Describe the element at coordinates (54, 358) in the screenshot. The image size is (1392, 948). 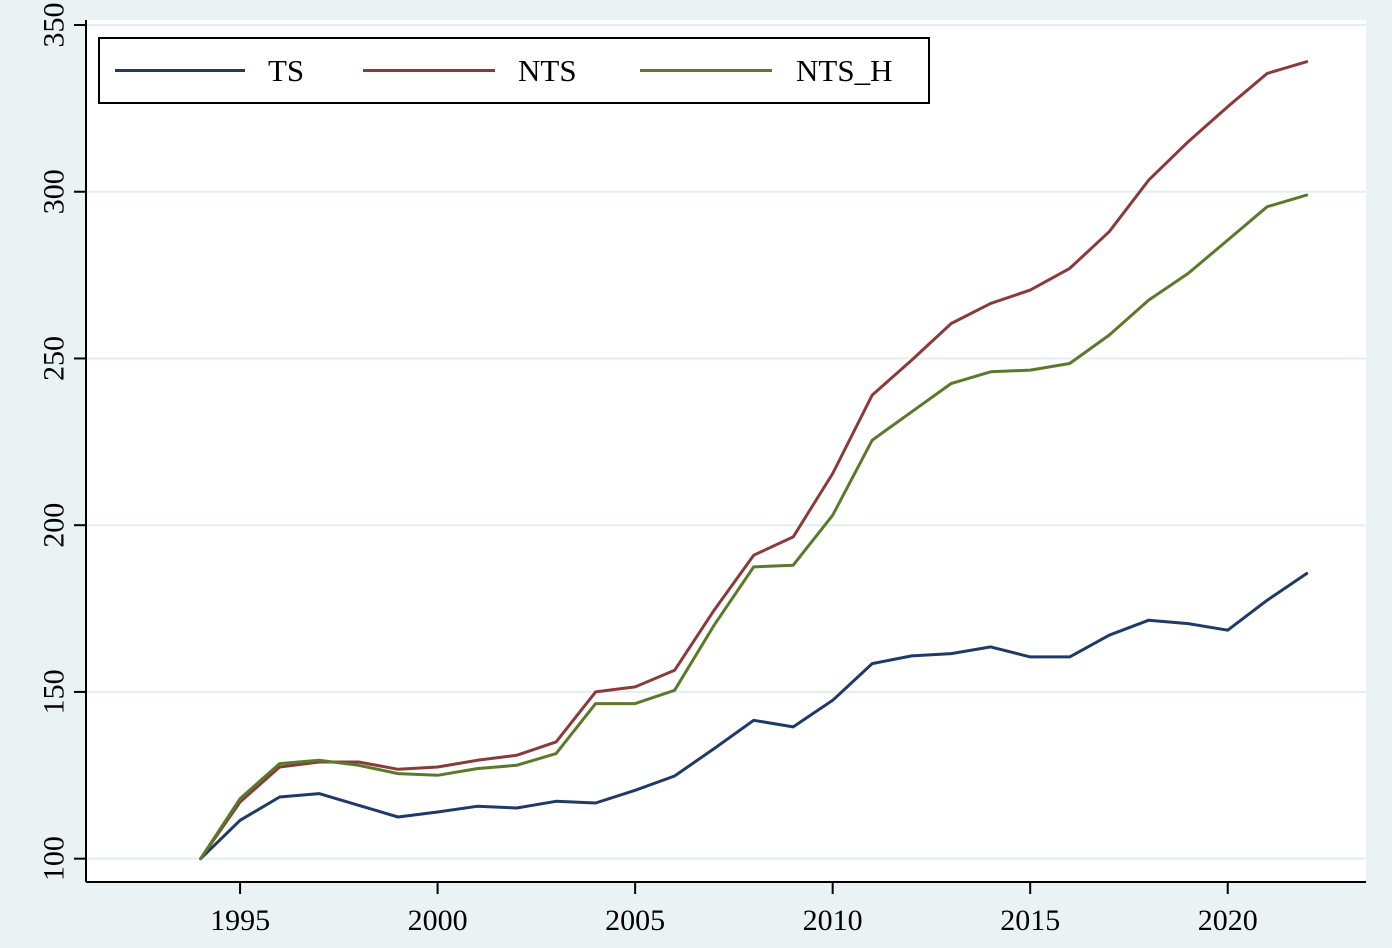
I see `y-tick-label: 250` at that location.